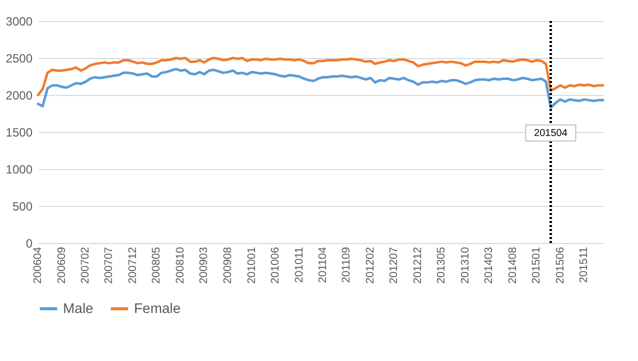 The image size is (638, 361). Describe the element at coordinates (109, 265) in the screenshot. I see `x-tick-label: 200707` at that location.